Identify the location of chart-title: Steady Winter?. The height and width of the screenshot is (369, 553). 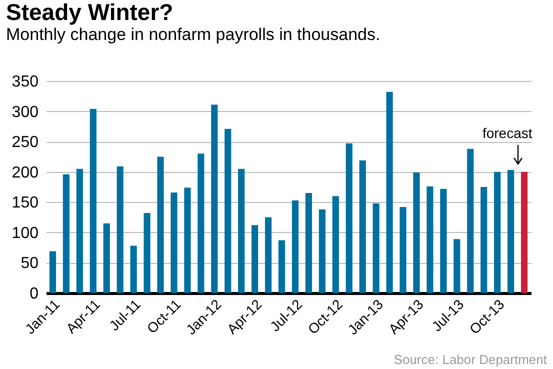
(90, 12).